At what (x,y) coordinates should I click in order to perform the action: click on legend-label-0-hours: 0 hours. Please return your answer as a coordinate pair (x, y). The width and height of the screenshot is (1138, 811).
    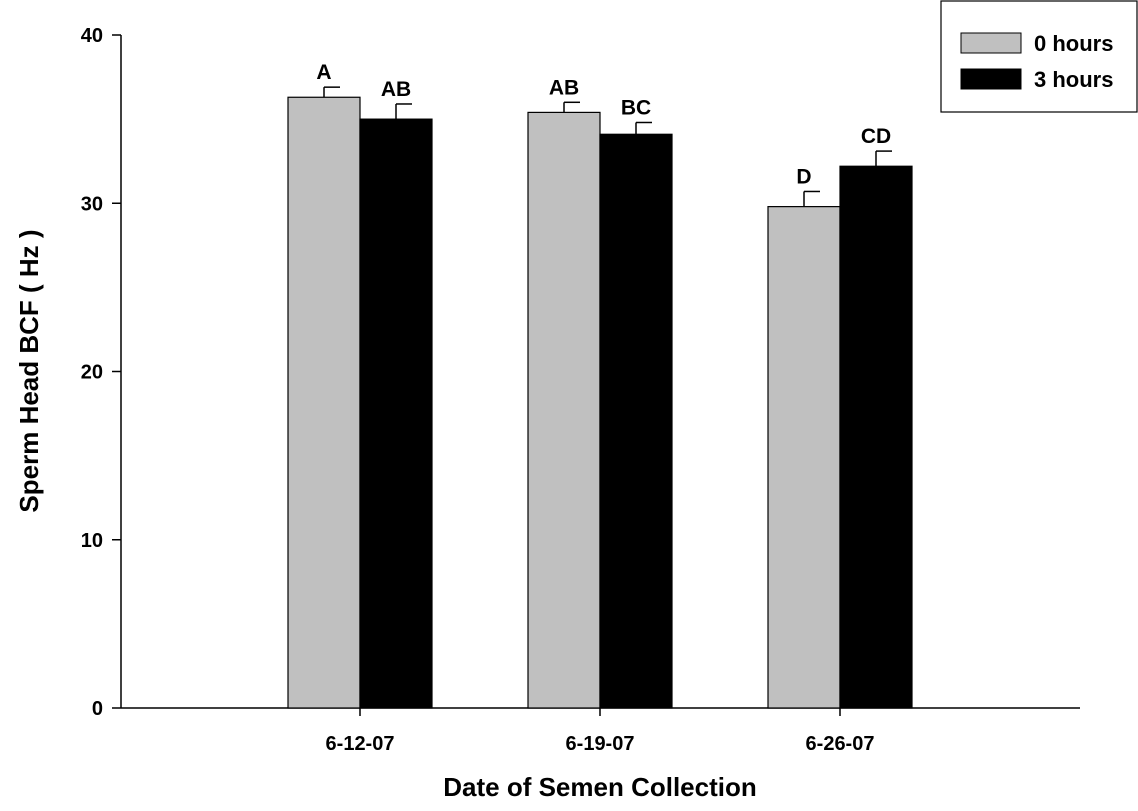
    Looking at the image, I should click on (1073, 43).